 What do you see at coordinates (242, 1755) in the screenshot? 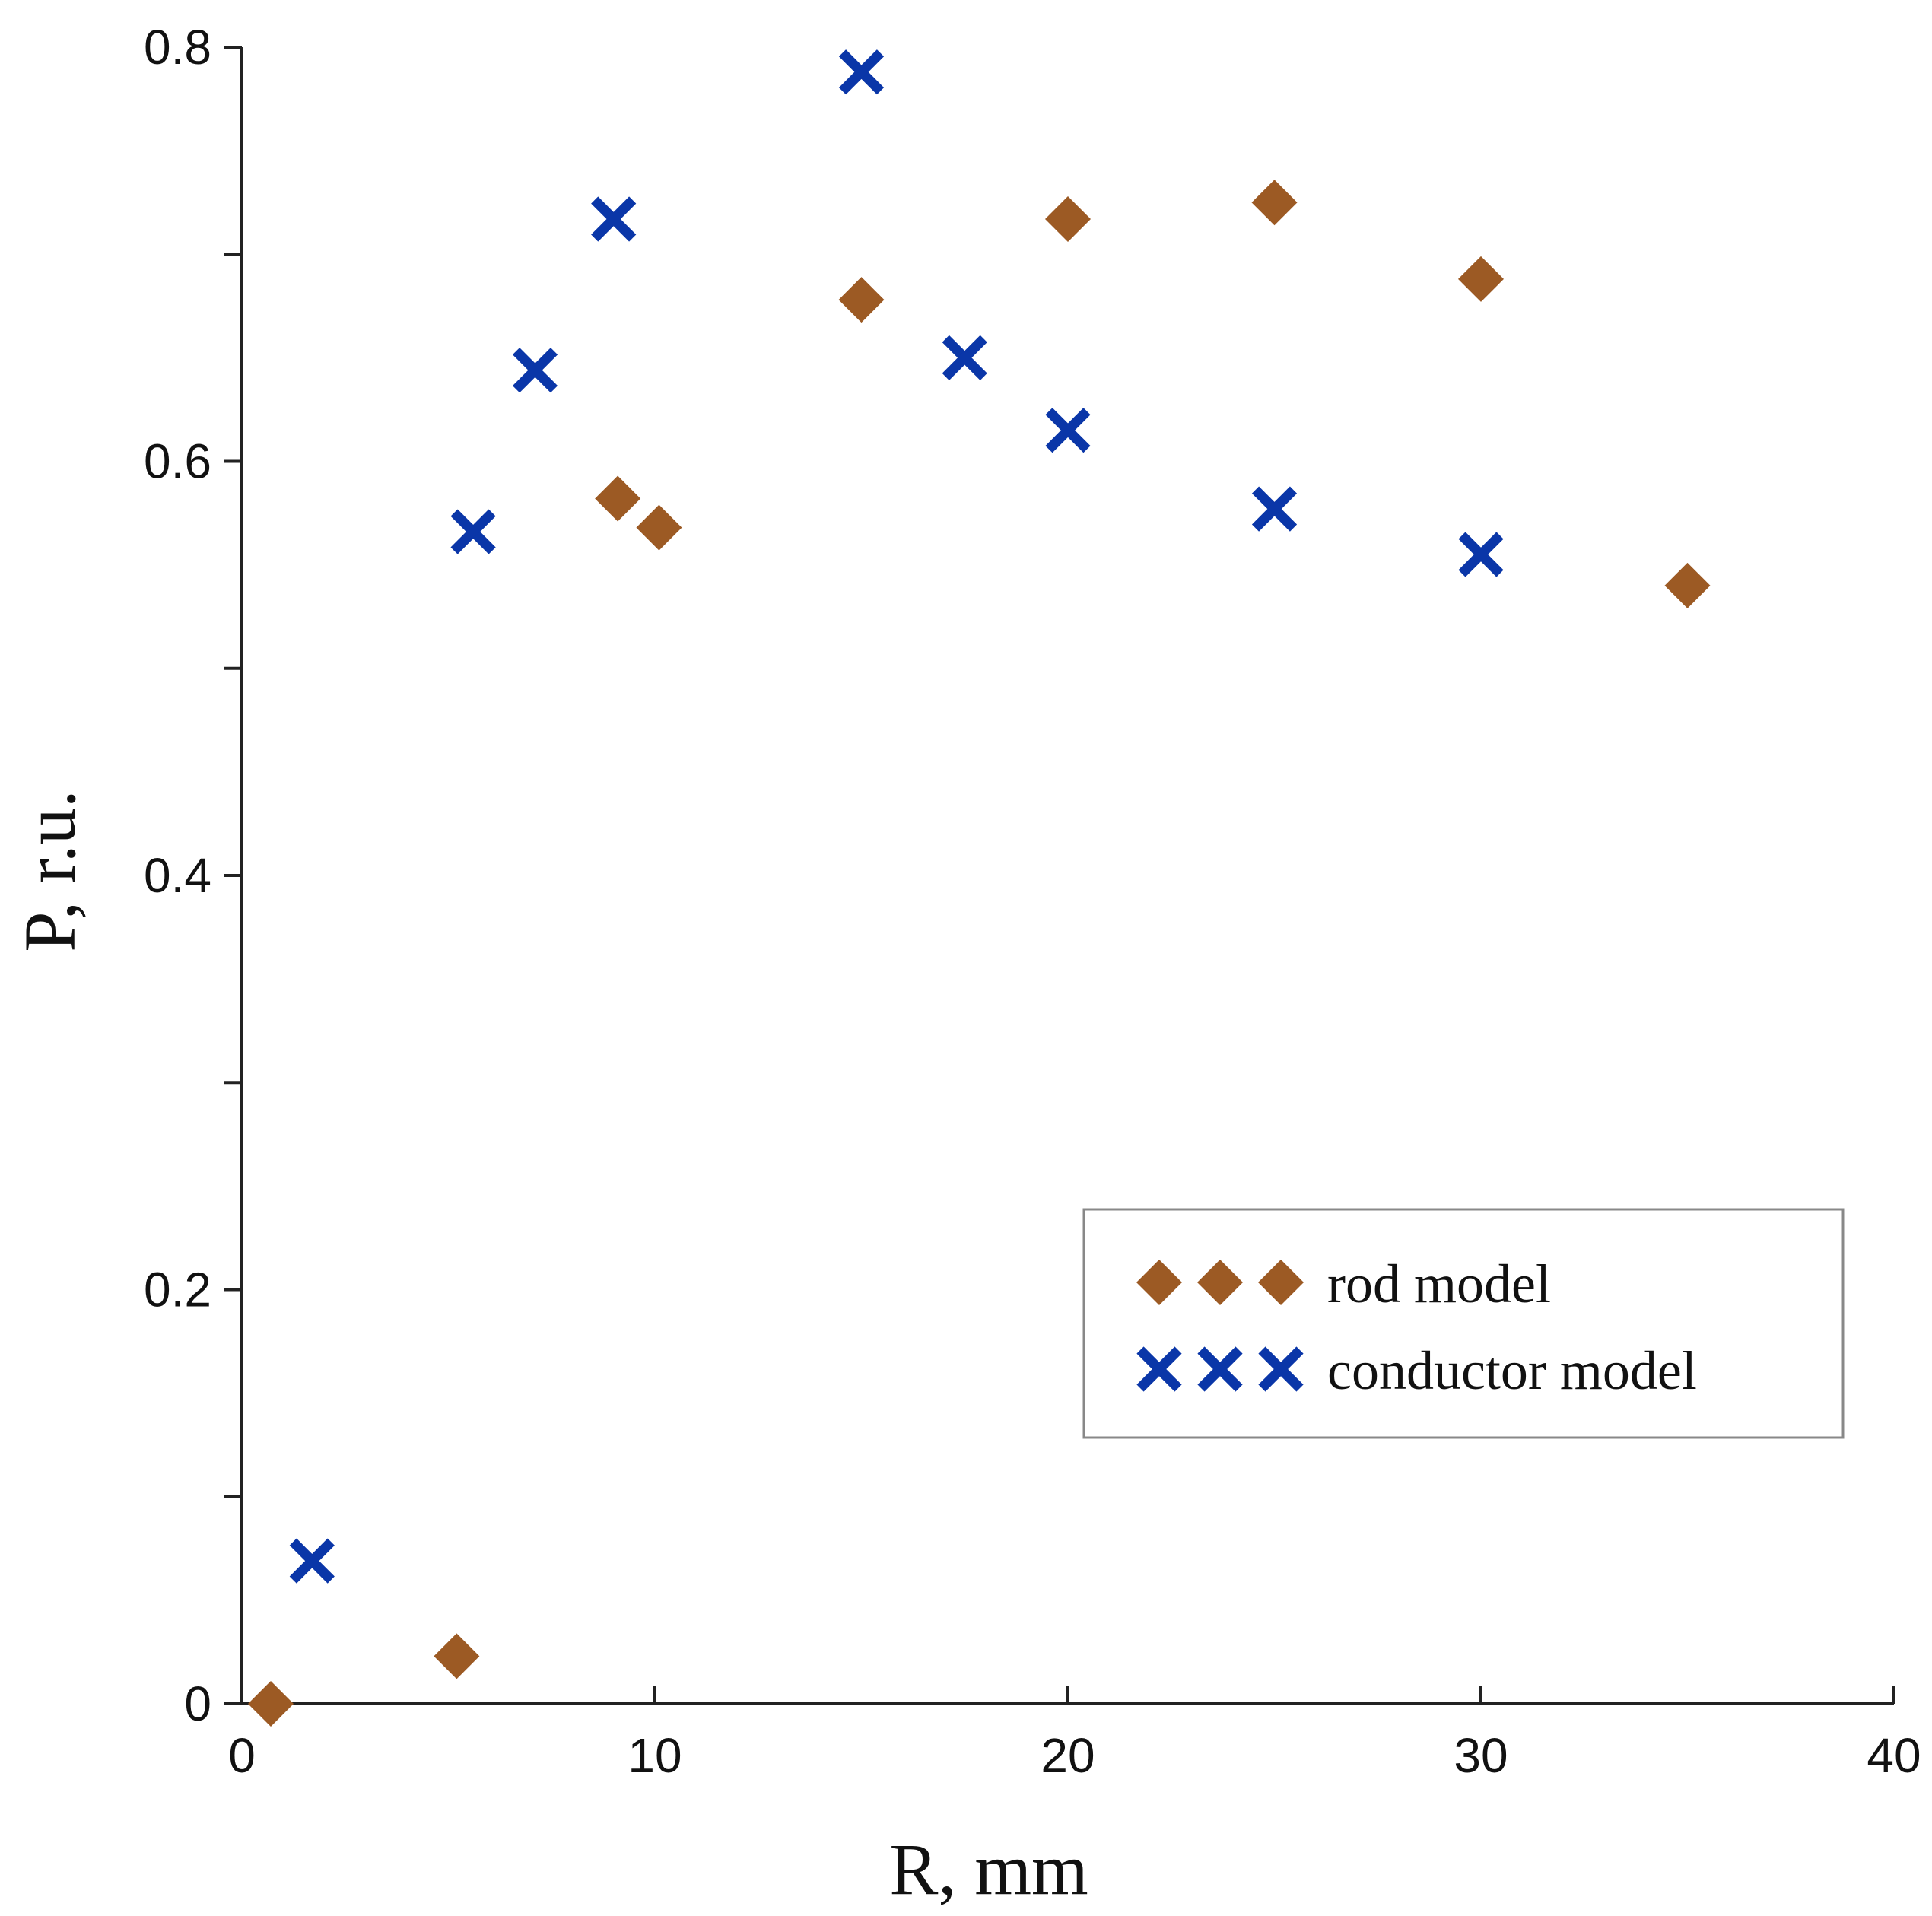
I see `x-tick-label: 0` at bounding box center [242, 1755].